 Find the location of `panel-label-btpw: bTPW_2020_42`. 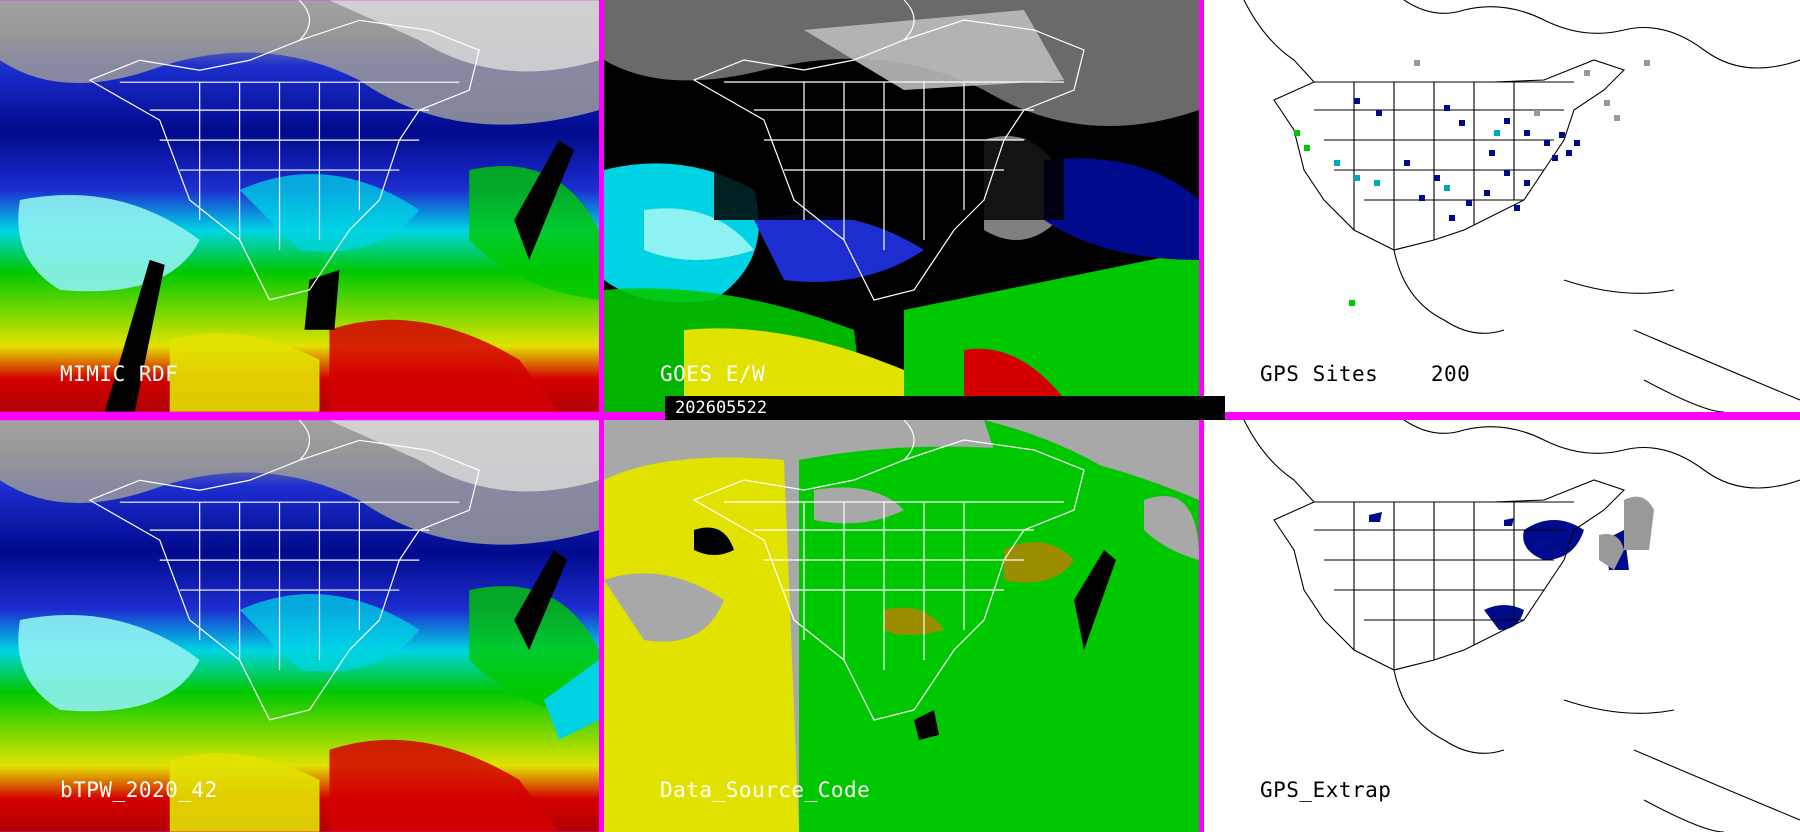

panel-label-btpw: bTPW_2020_42 is located at coordinates (139, 790).